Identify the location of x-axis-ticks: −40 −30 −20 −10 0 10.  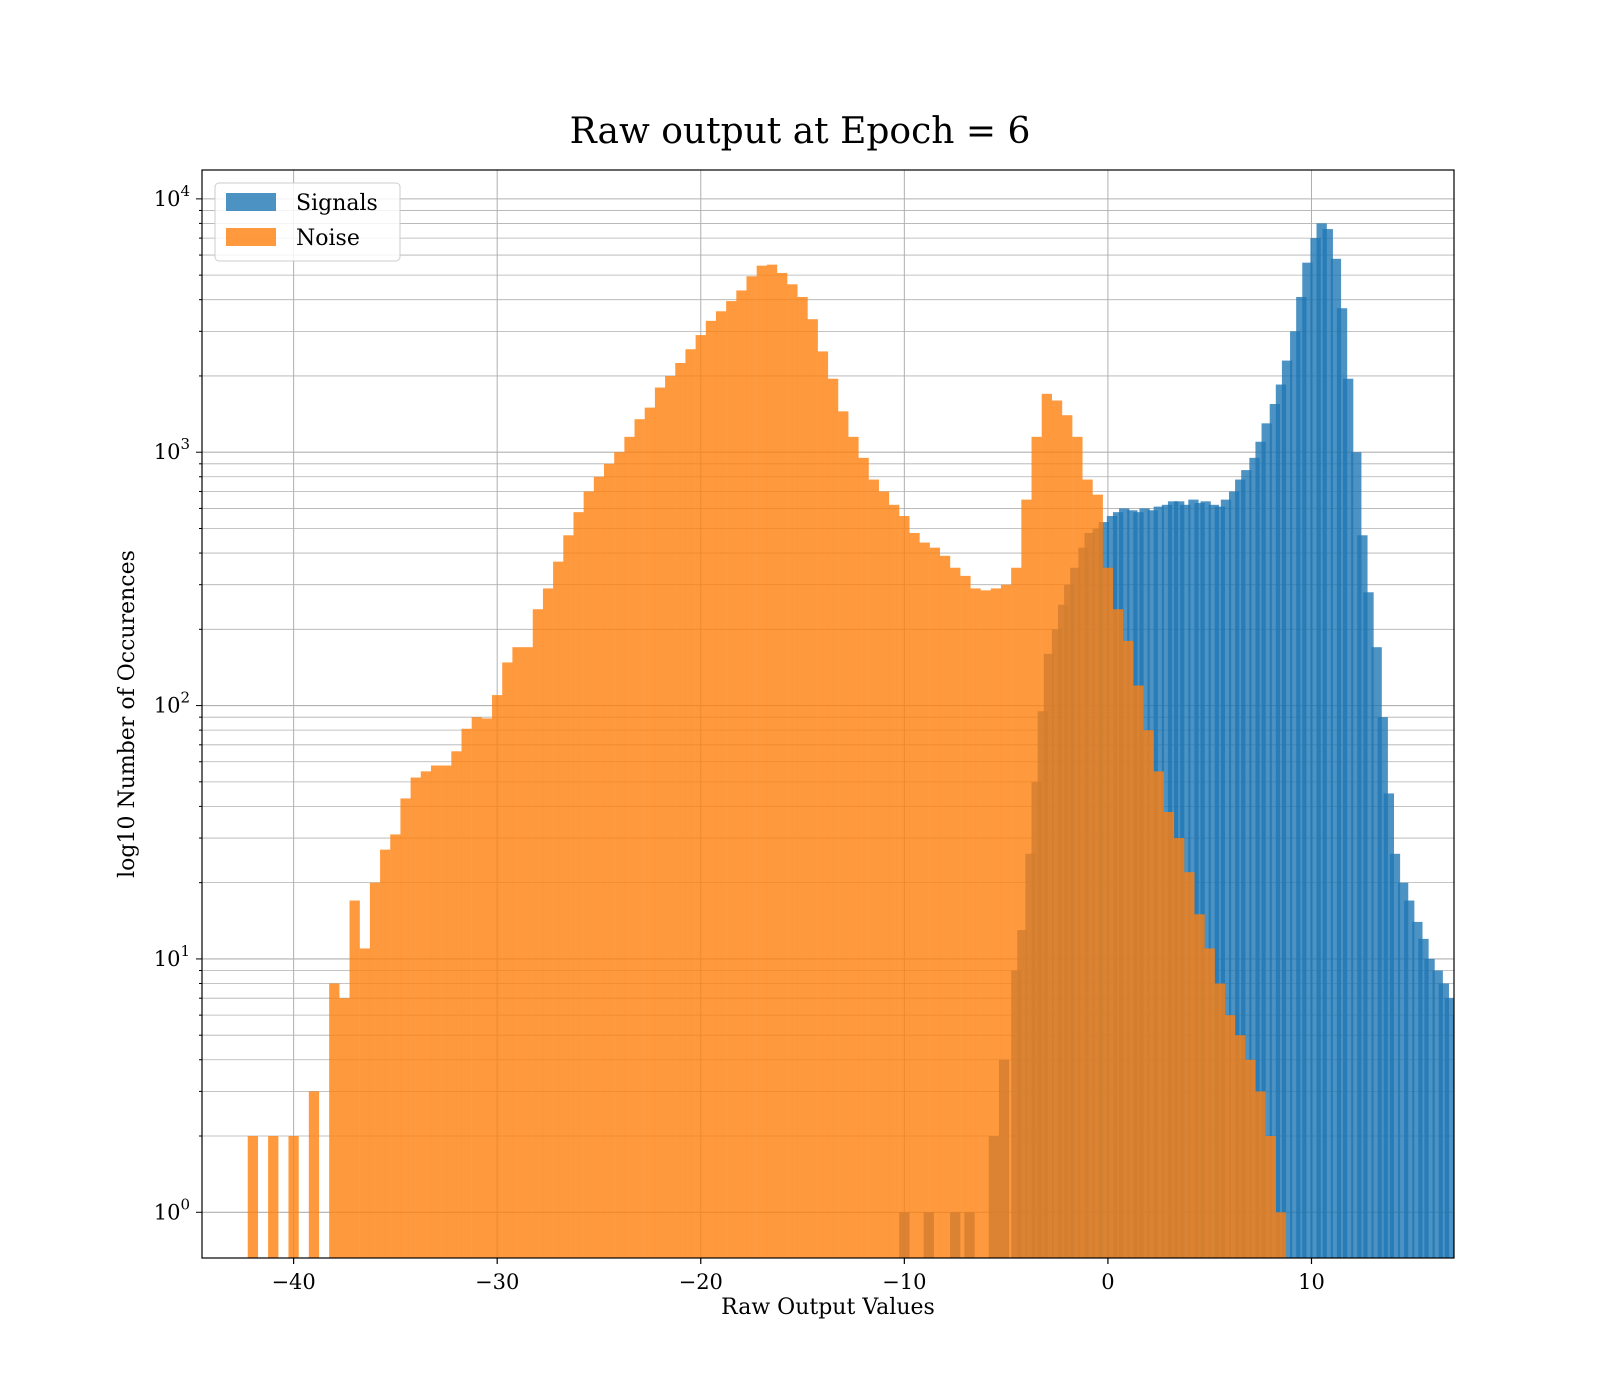
(798, 1276).